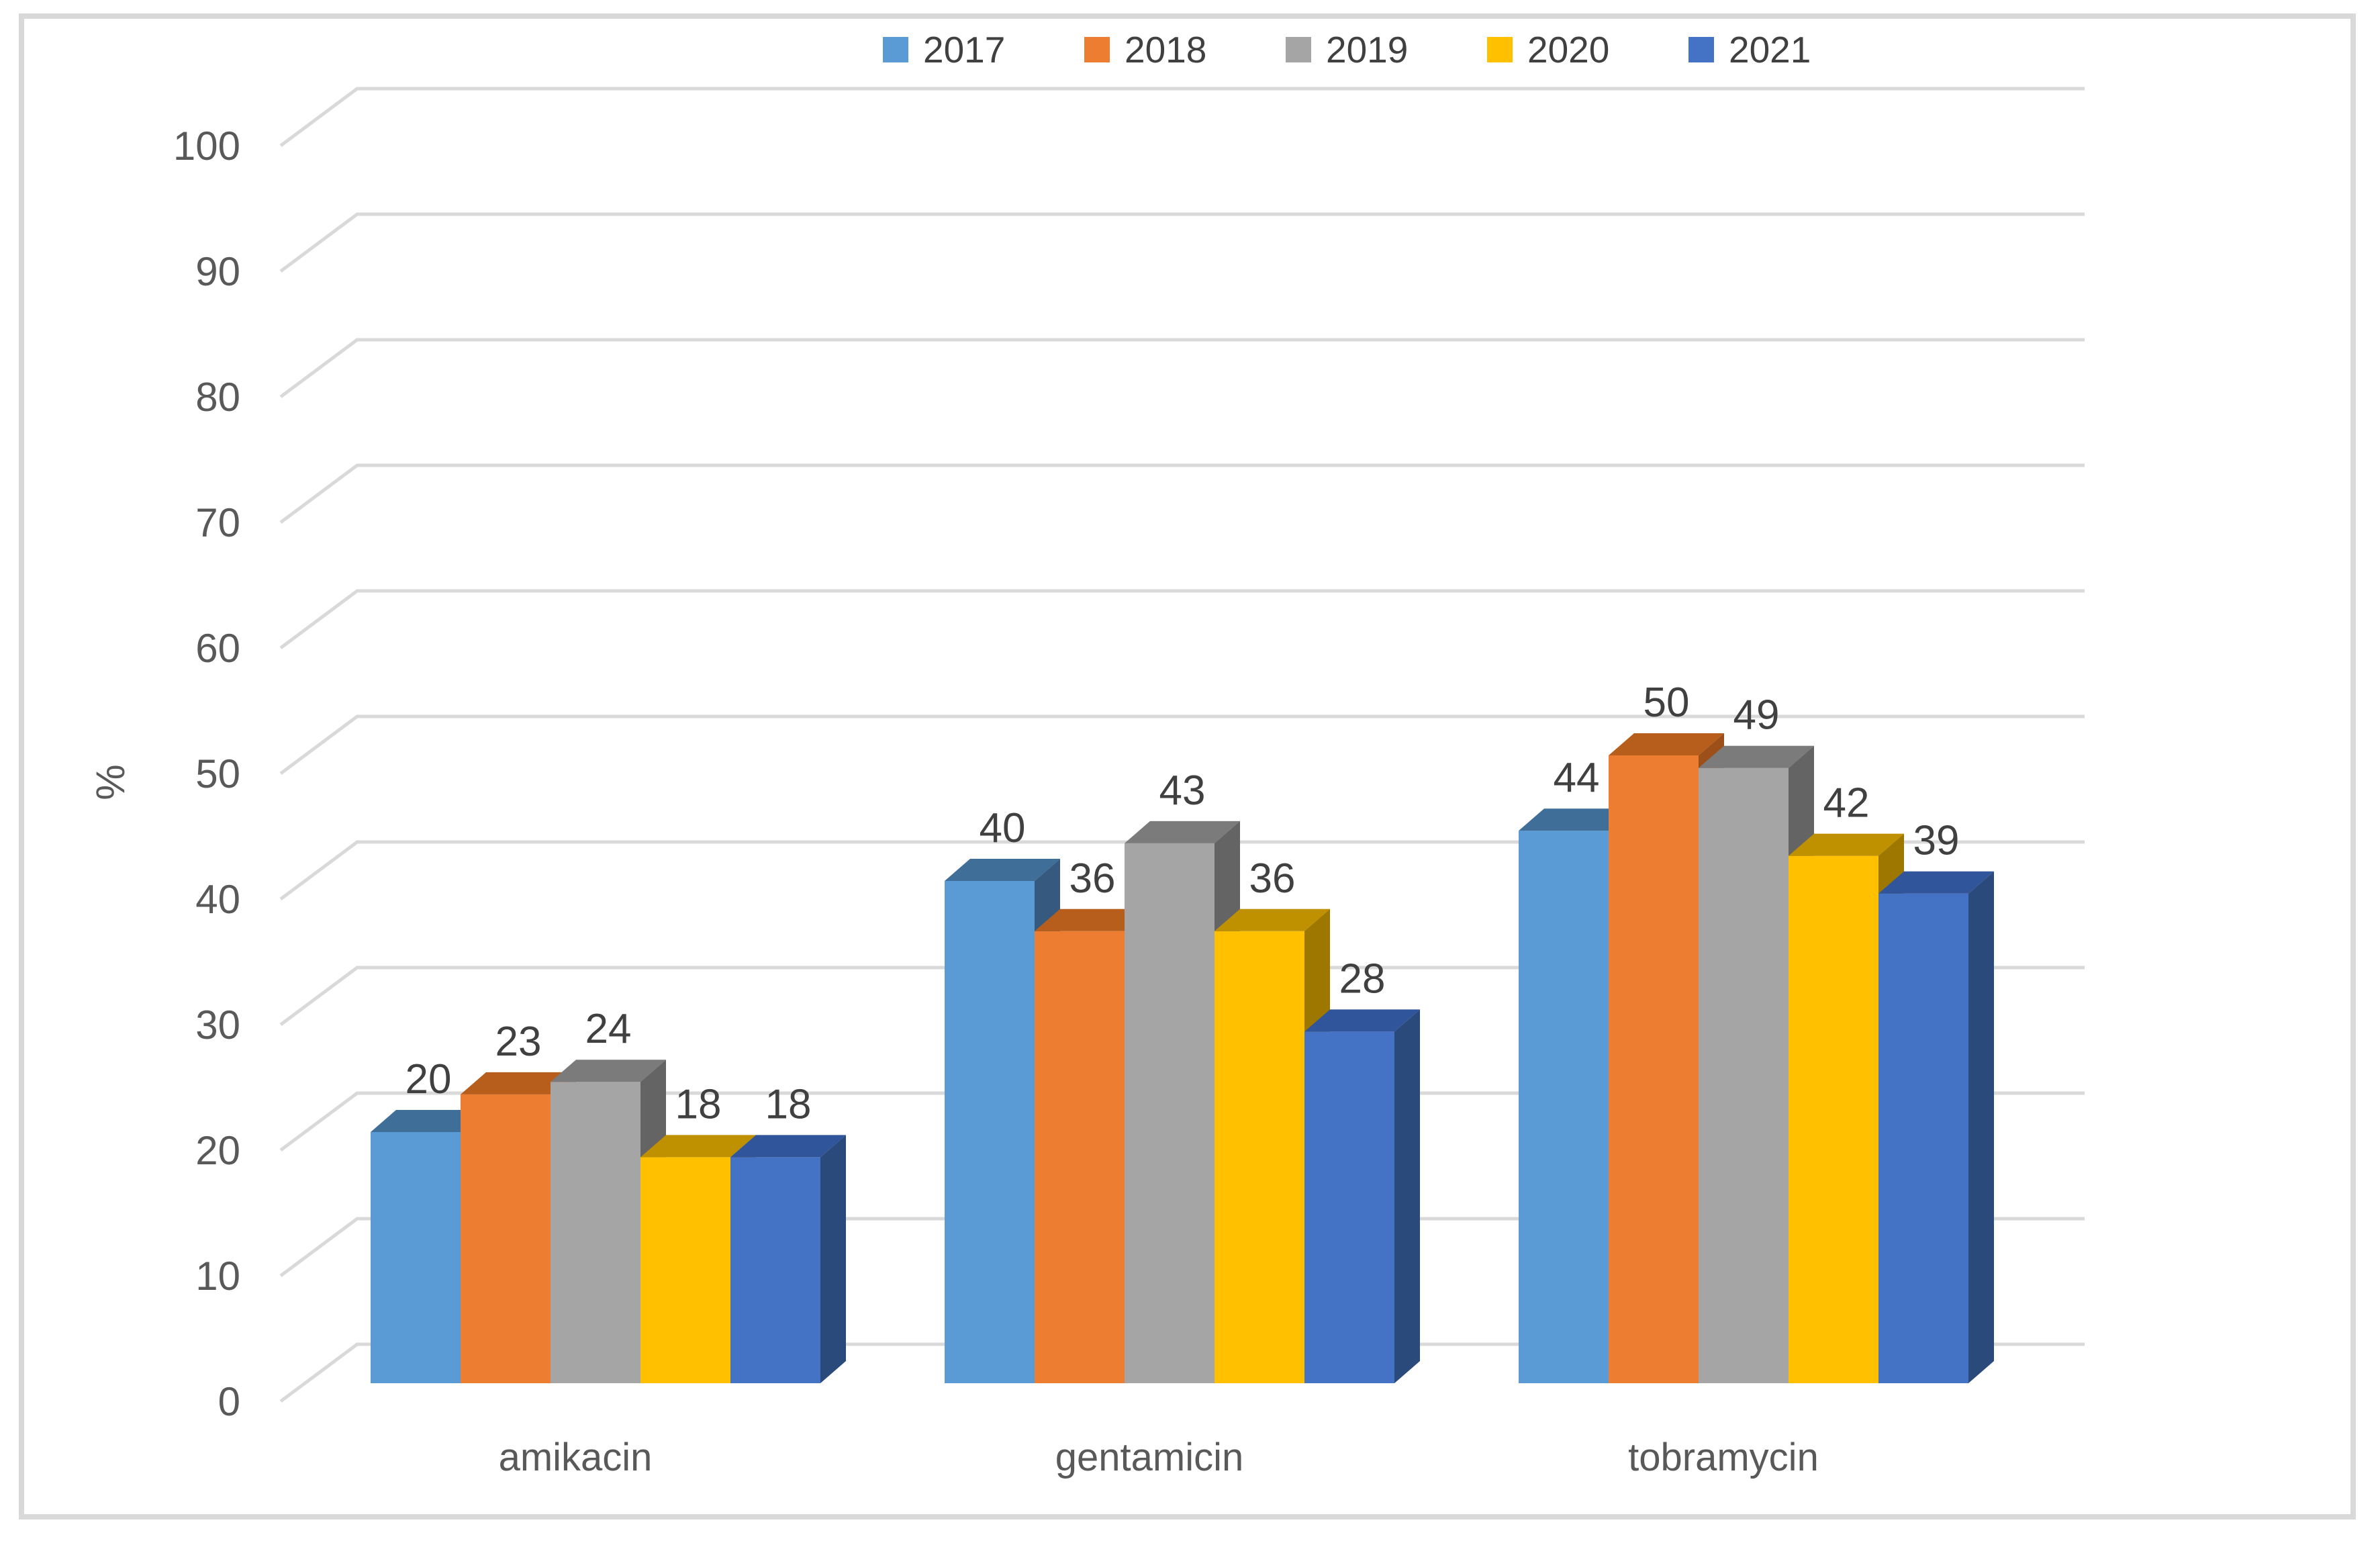 This screenshot has height=1541, width=2380. What do you see at coordinates (1298, 49) in the screenshot?
I see `legend-swatch-2019` at bounding box center [1298, 49].